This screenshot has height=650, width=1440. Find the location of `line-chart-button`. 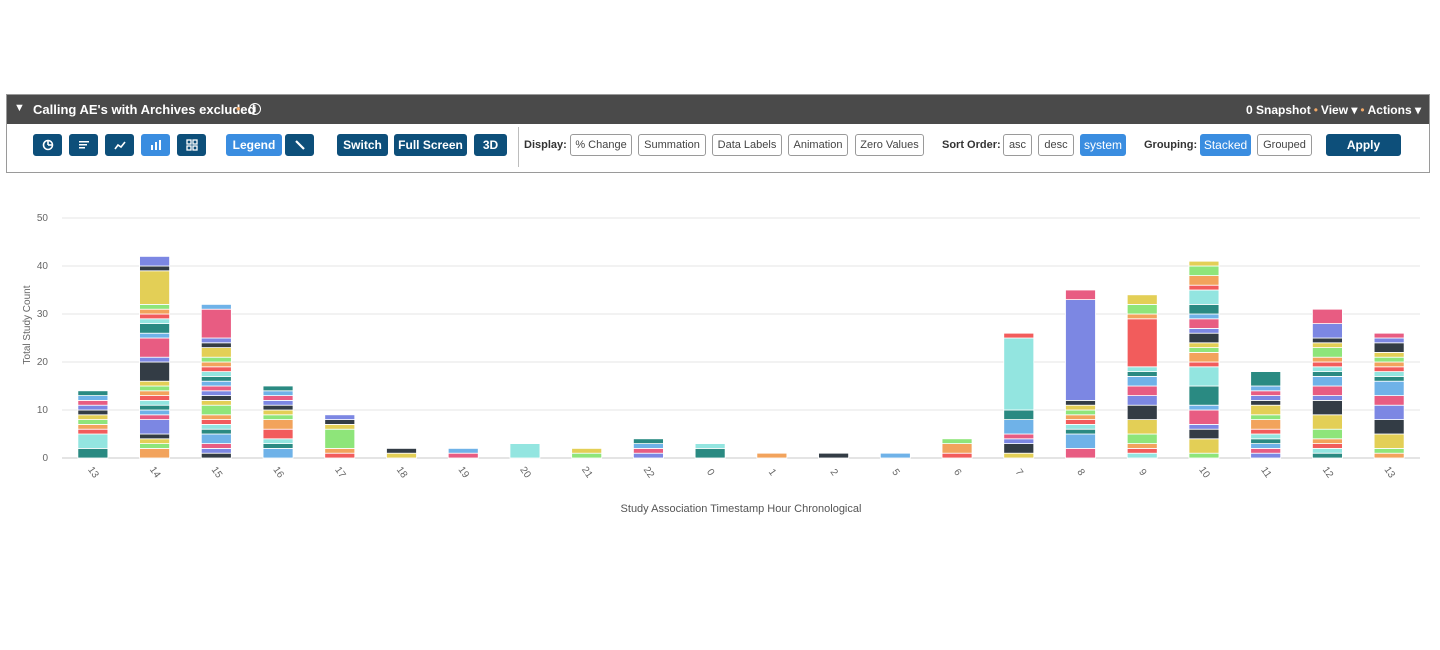

line-chart-button is located at coordinates (119, 145).